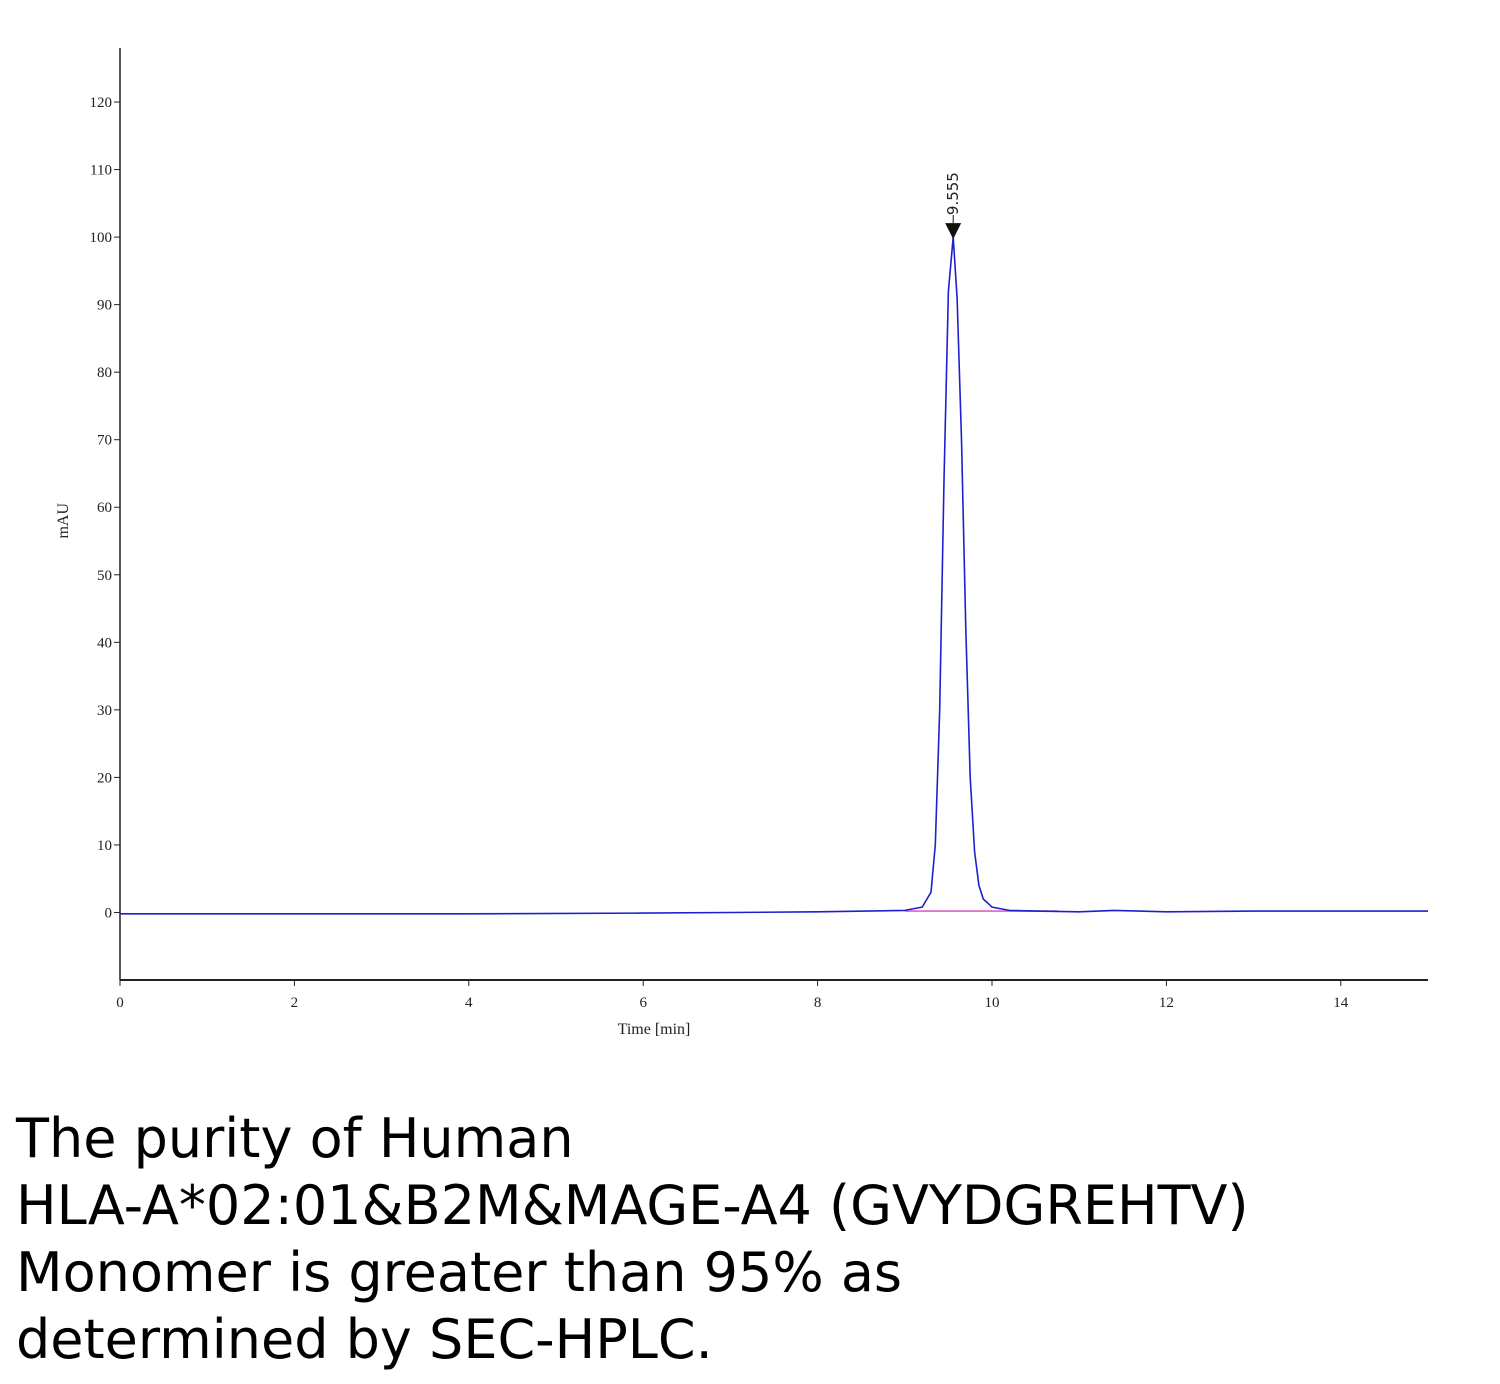  Describe the element at coordinates (104, 441) in the screenshot. I see `y-tick-label: 70` at that location.